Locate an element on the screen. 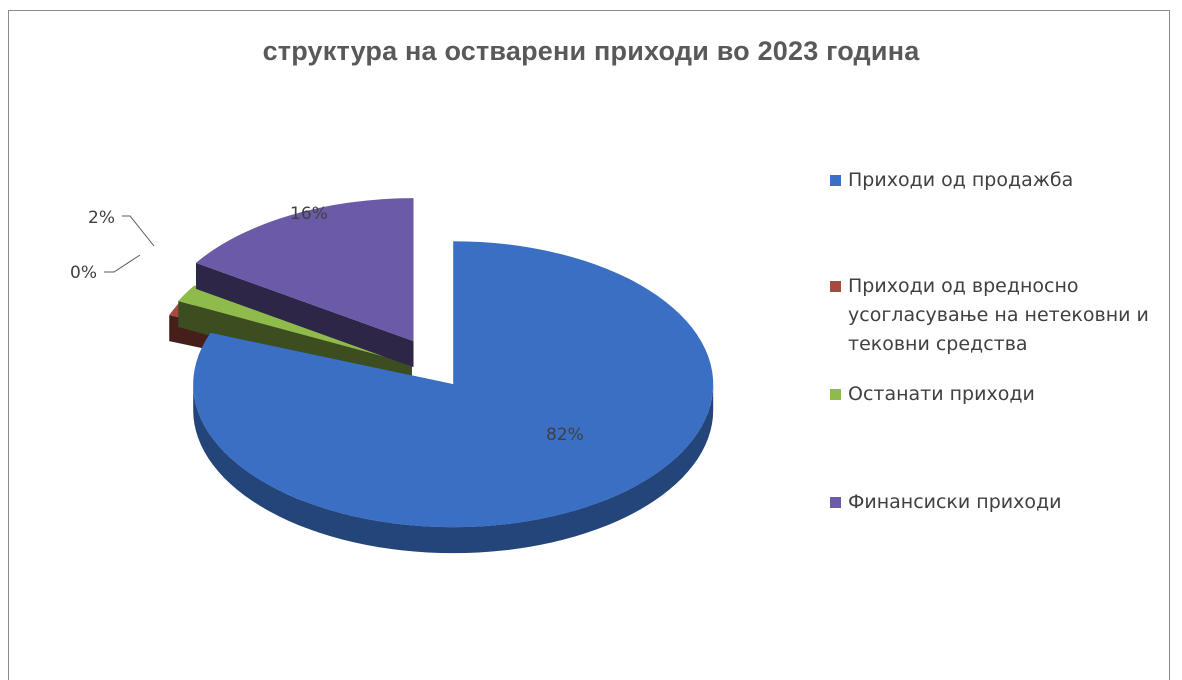 The height and width of the screenshot is (680, 1182). leader-line-value-adjustment is located at coordinates (122, 263).